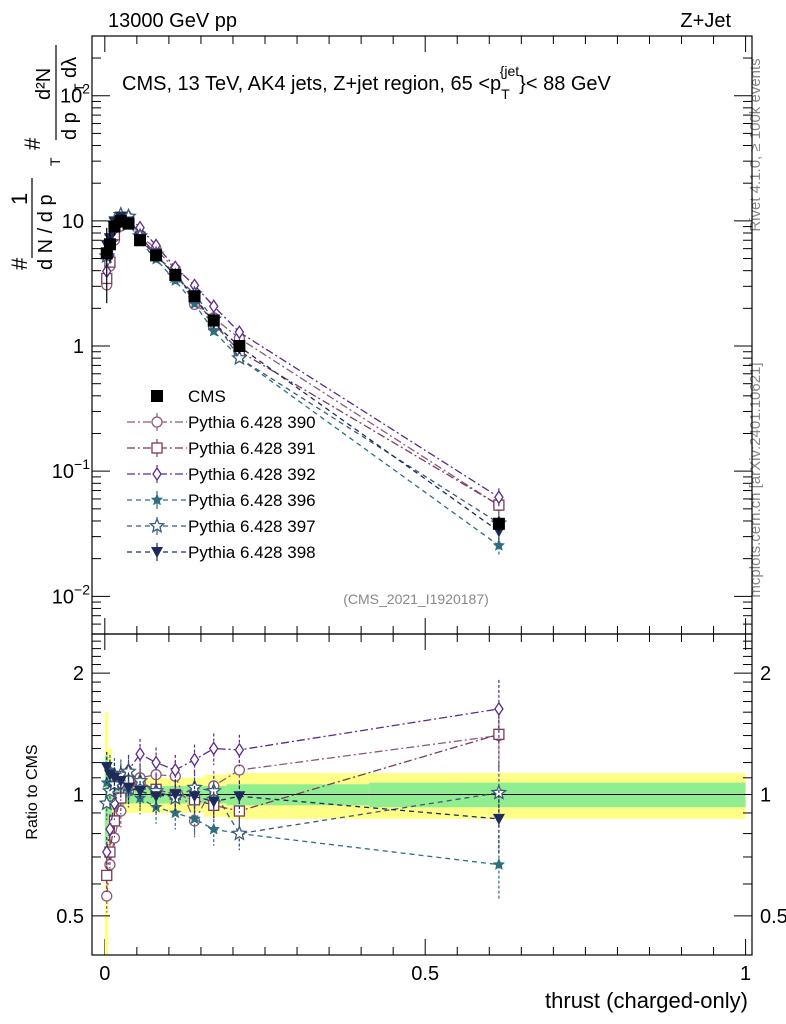 Image resolution: width=786 pixels, height=1024 pixels. What do you see at coordinates (70, 67) in the screenshot?
I see `y-label-dl: dλ` at bounding box center [70, 67].